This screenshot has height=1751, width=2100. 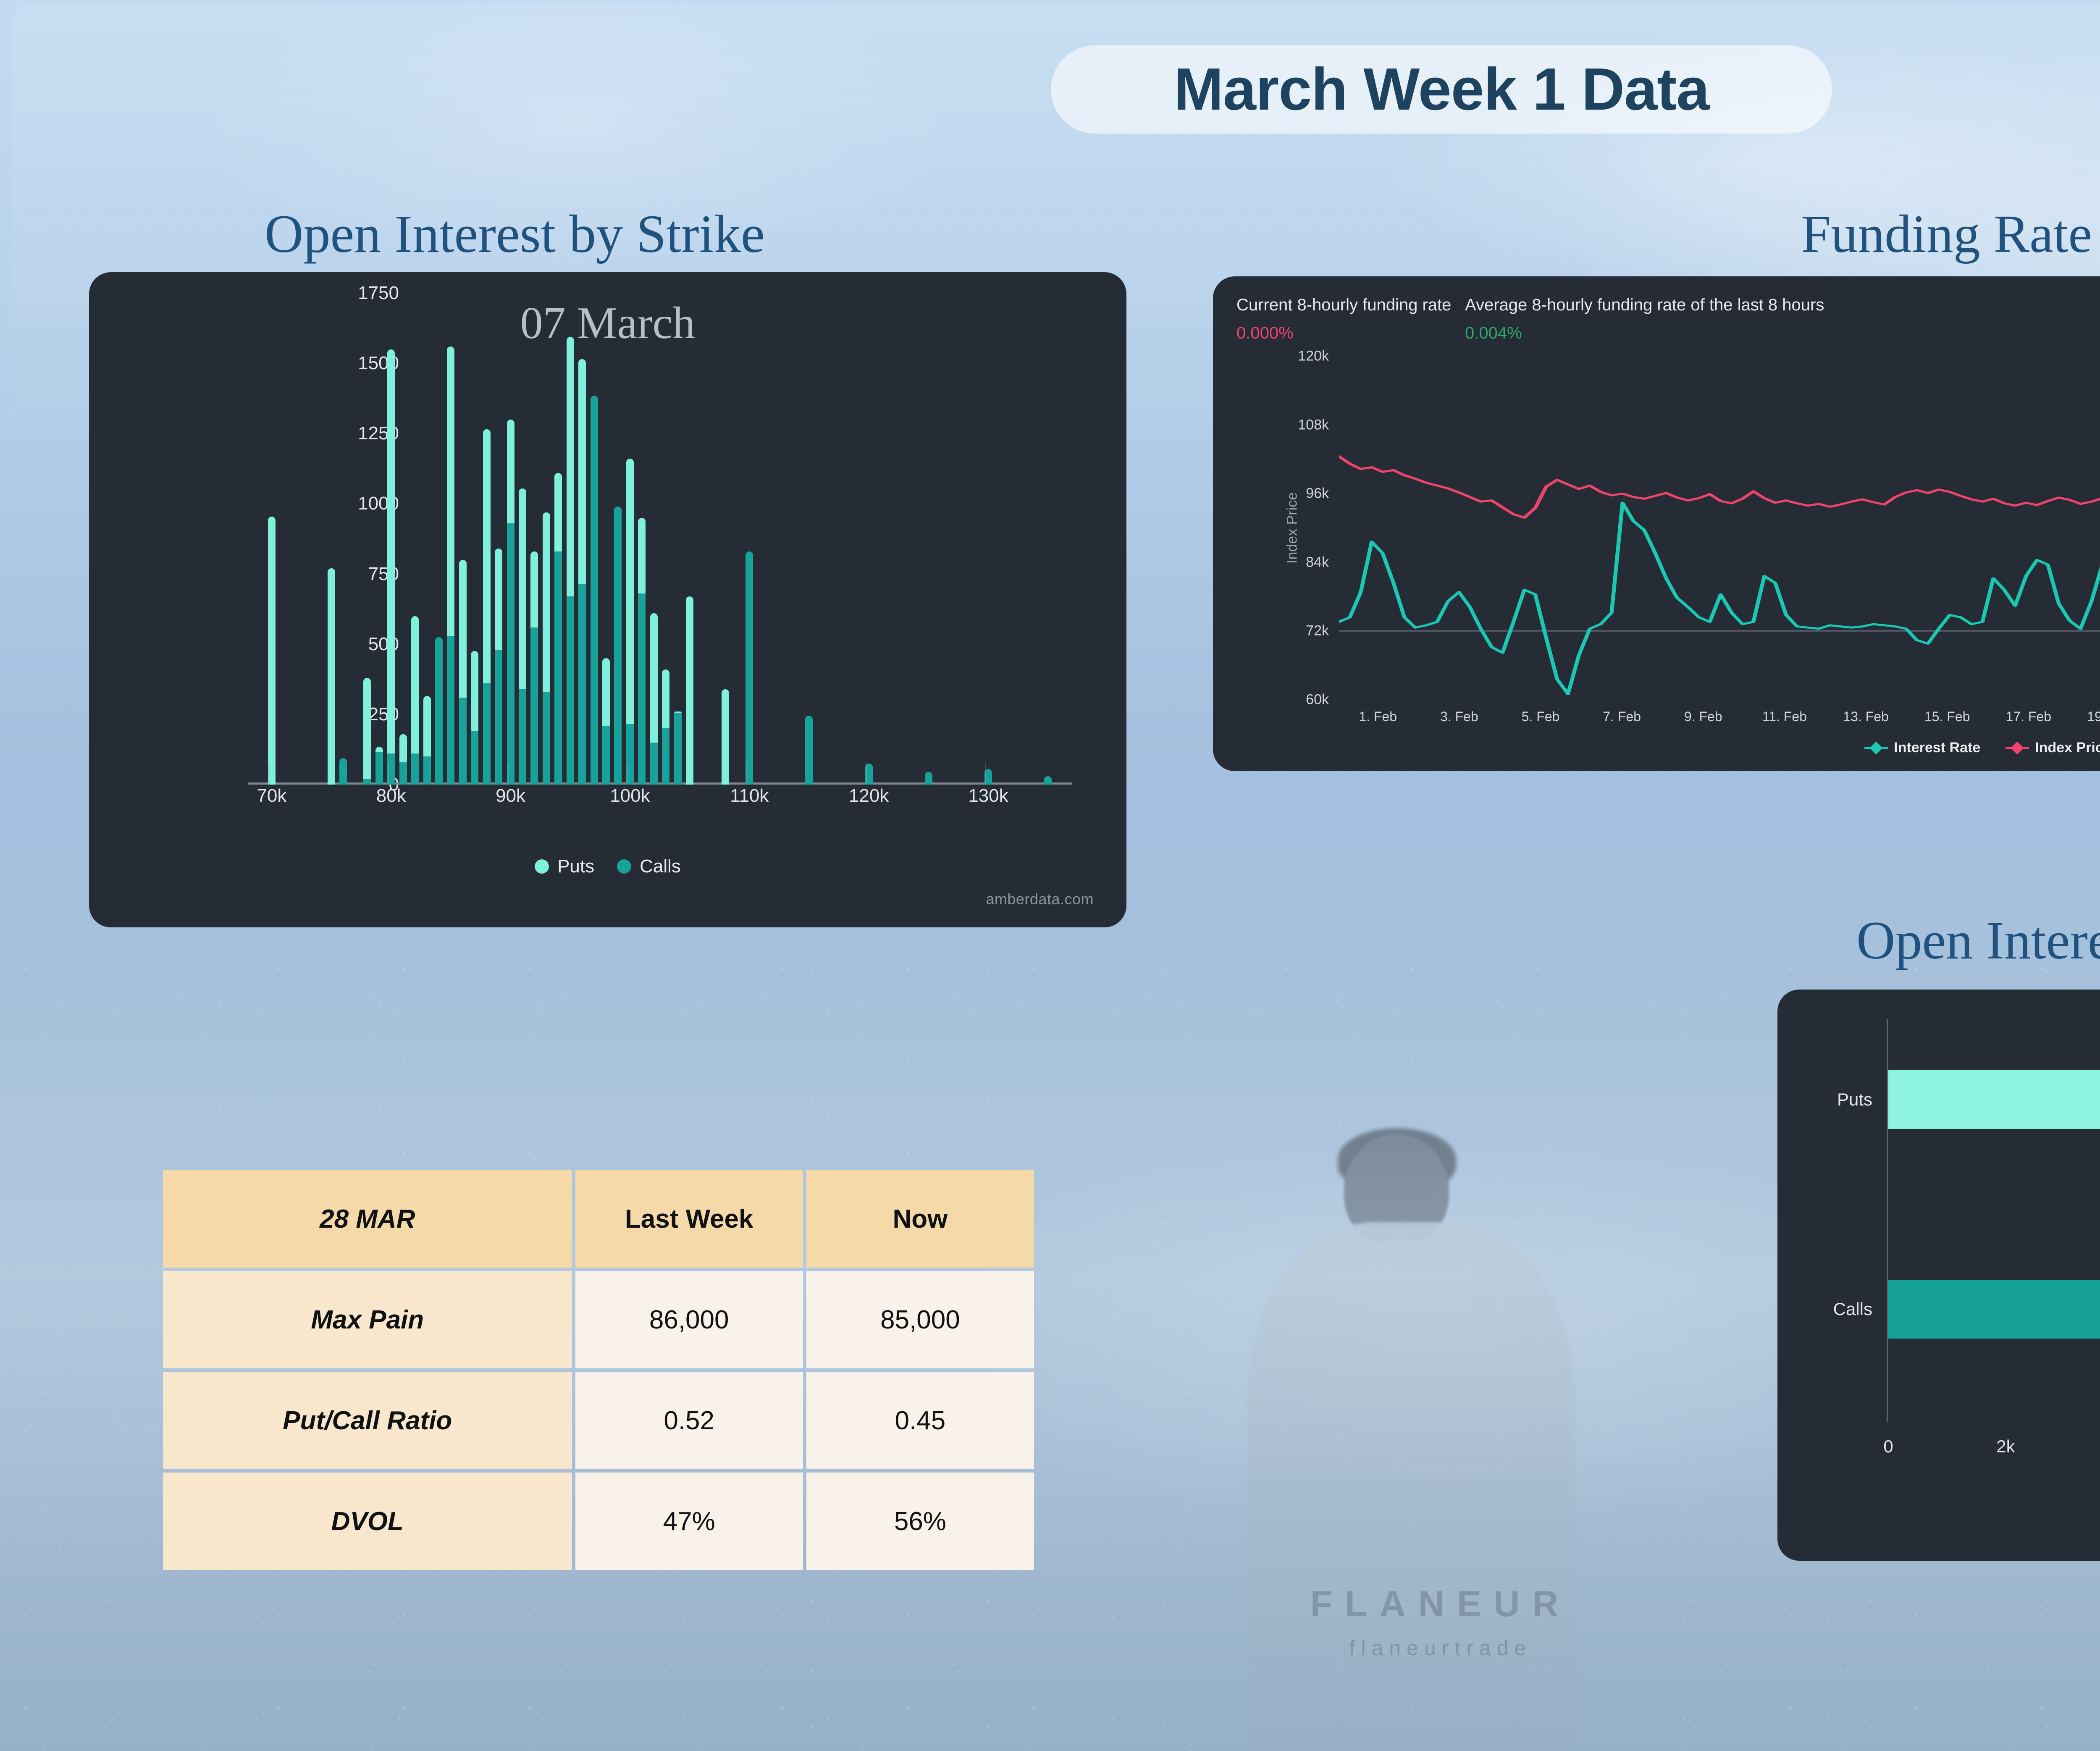 I want to click on legend-marker-index-price, so click(x=2017, y=748).